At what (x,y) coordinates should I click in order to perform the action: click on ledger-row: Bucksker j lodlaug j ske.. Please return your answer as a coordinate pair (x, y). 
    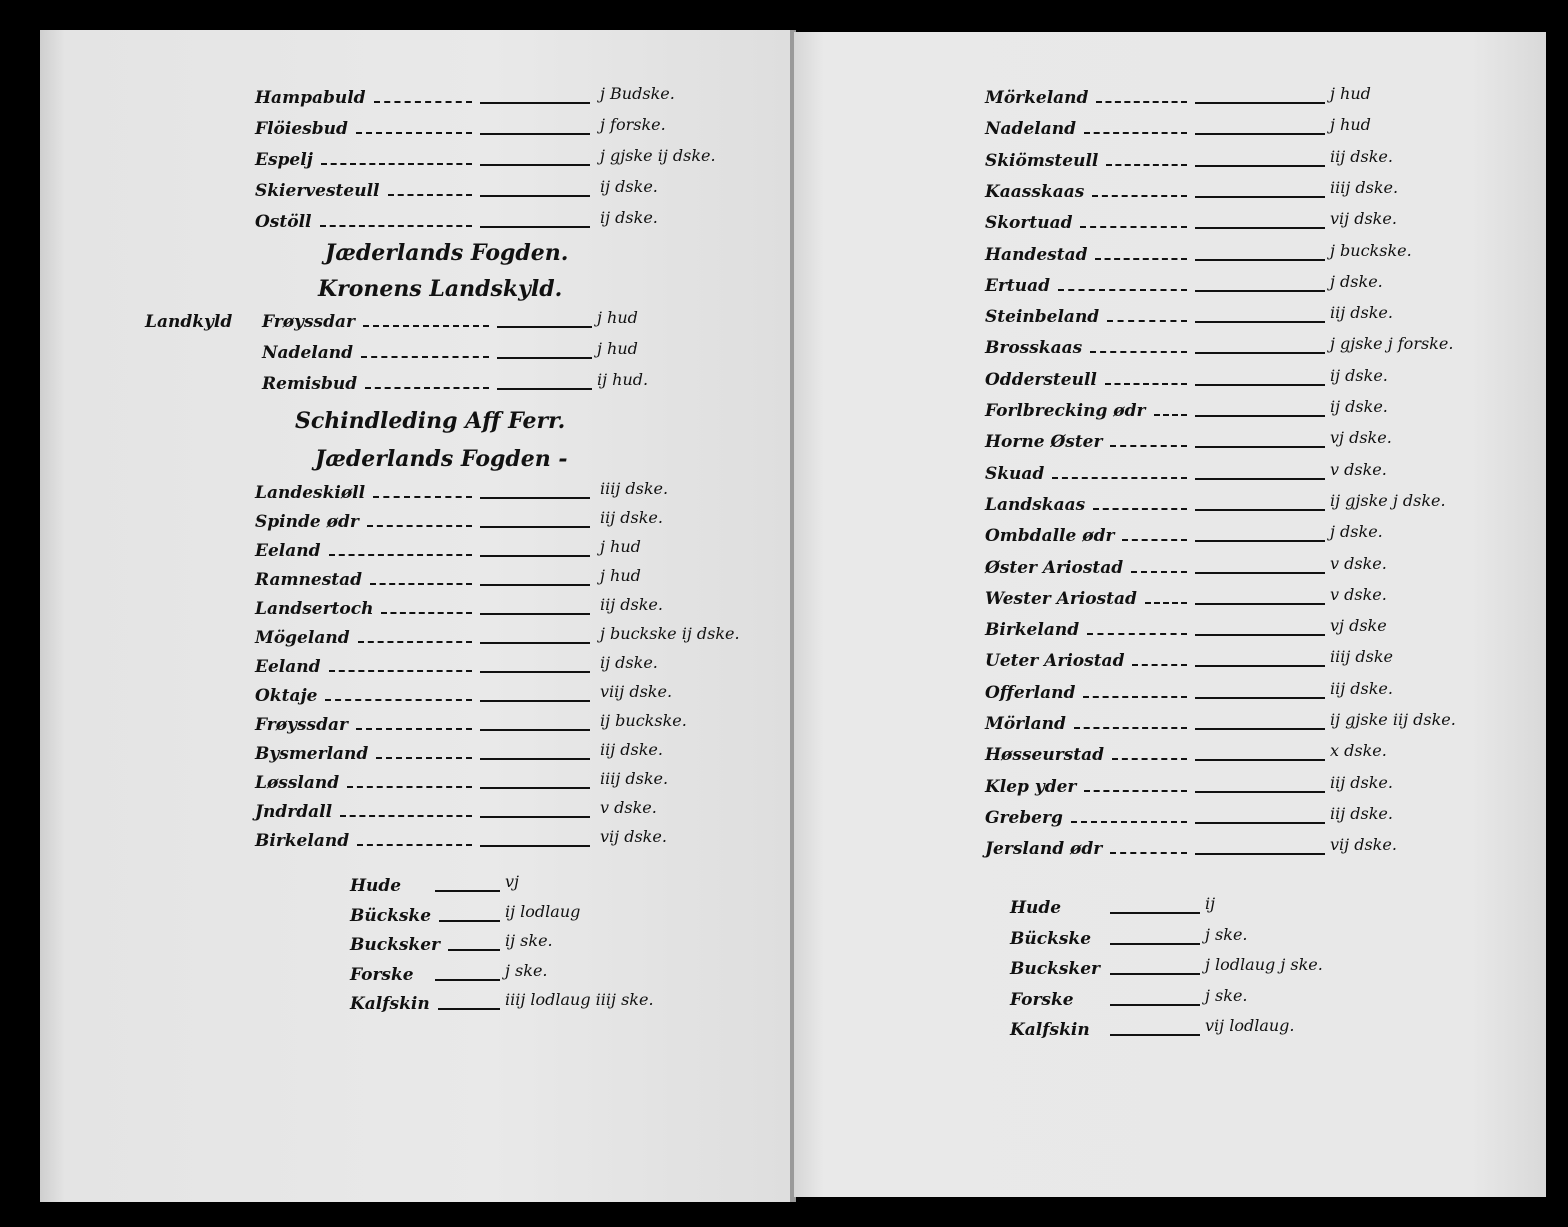
    Looking at the image, I should click on (1217, 970).